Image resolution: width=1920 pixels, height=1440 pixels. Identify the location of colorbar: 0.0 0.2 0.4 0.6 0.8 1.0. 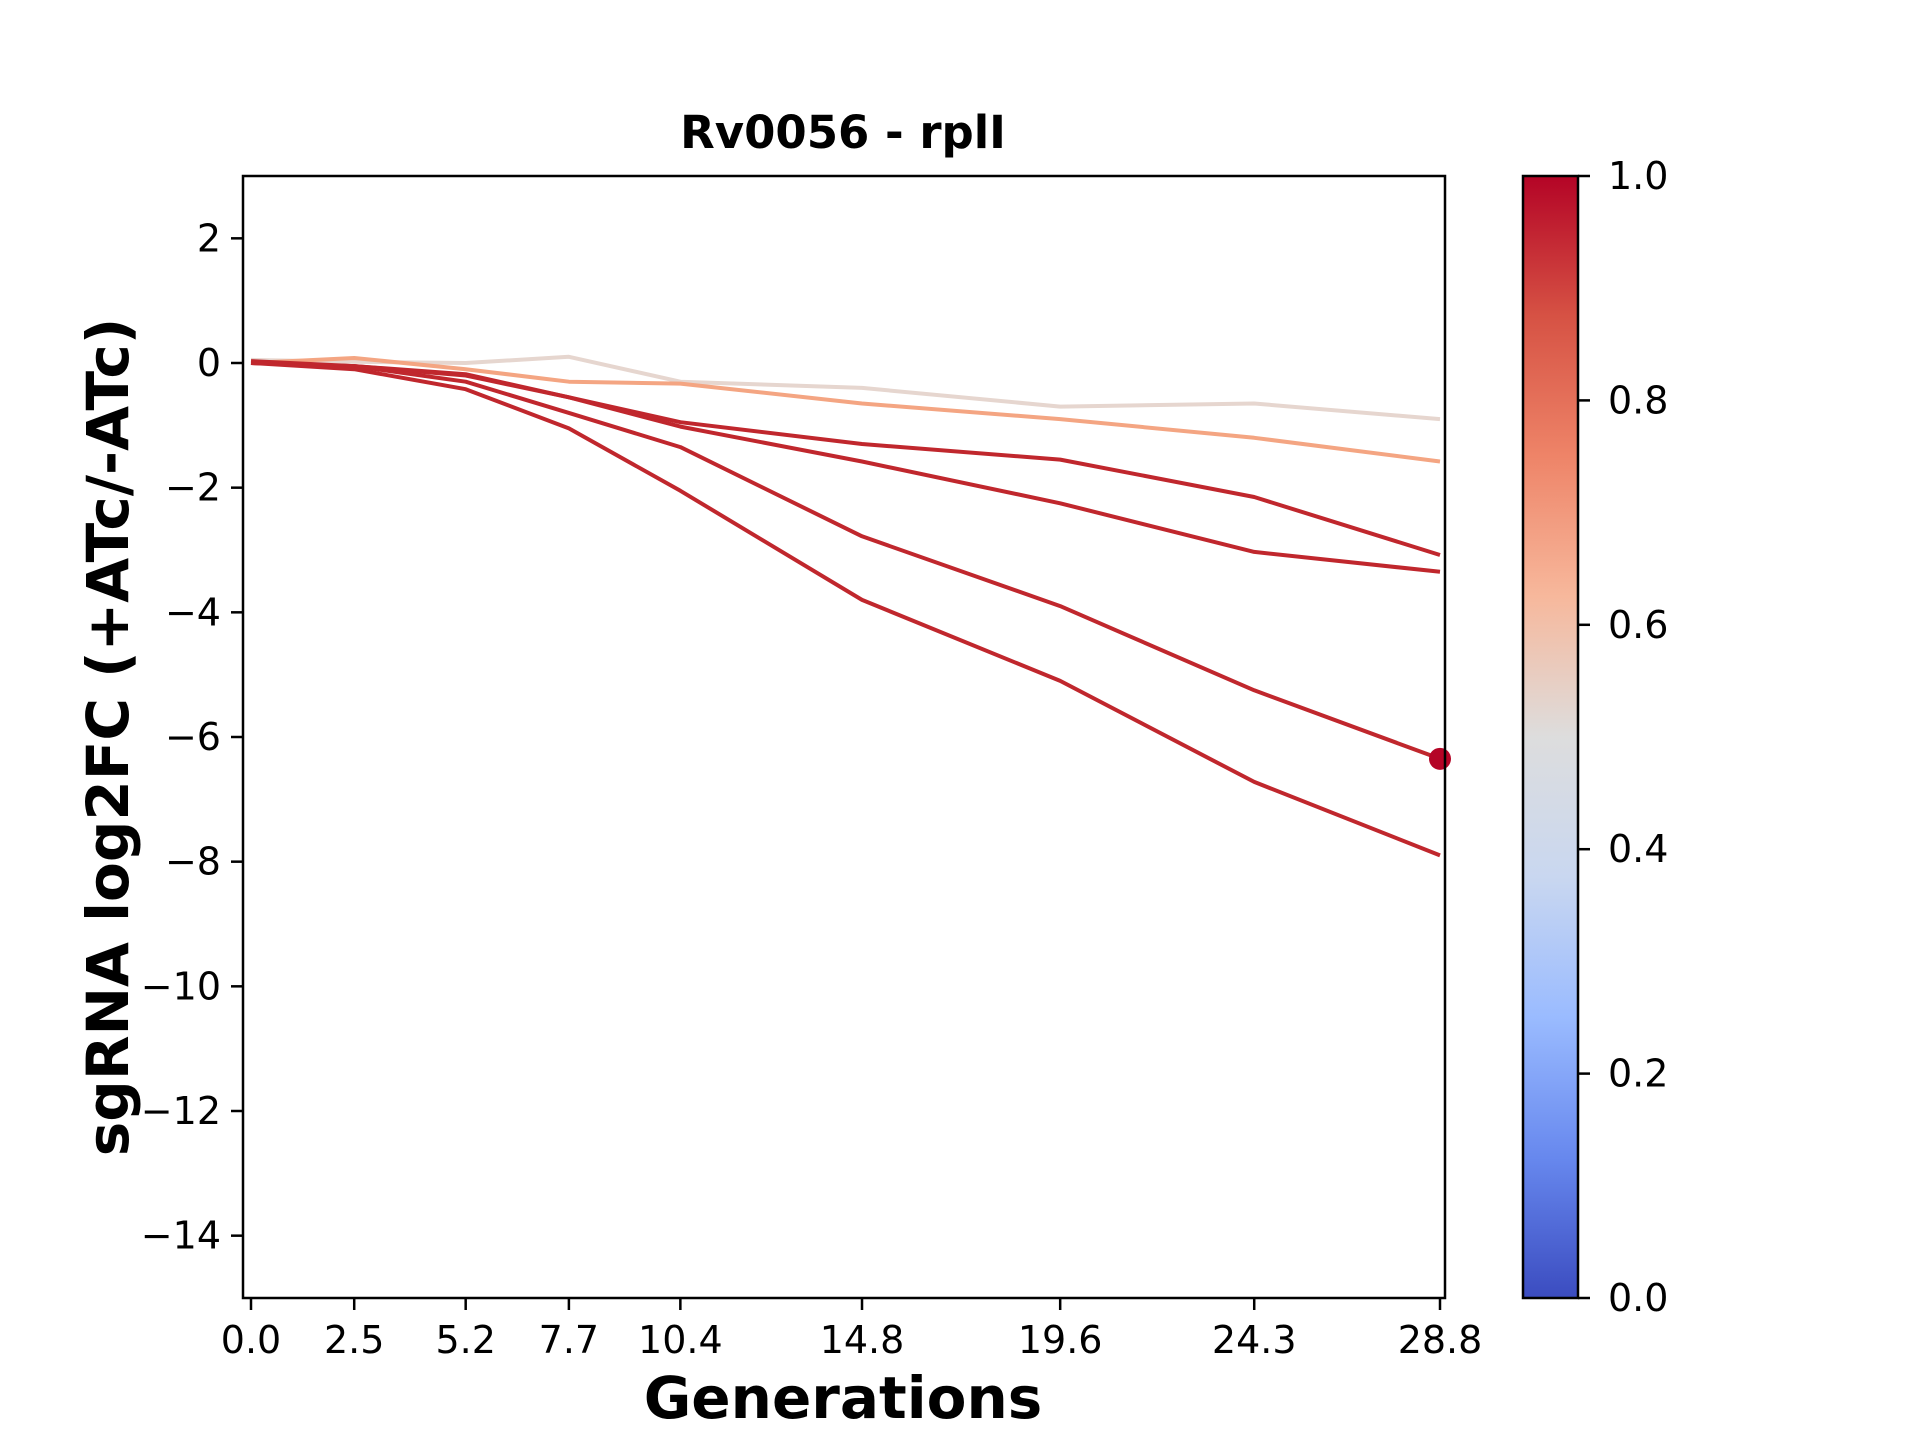
(1594, 737).